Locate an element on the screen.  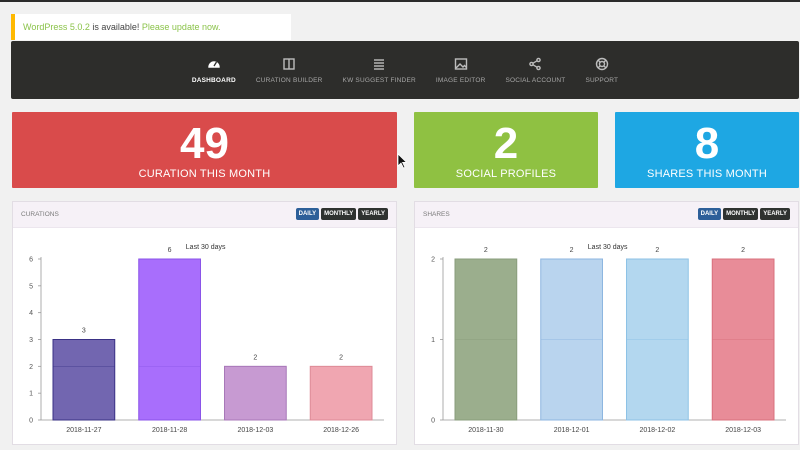
curations-daily-button: DAILY is located at coordinates (307, 214).